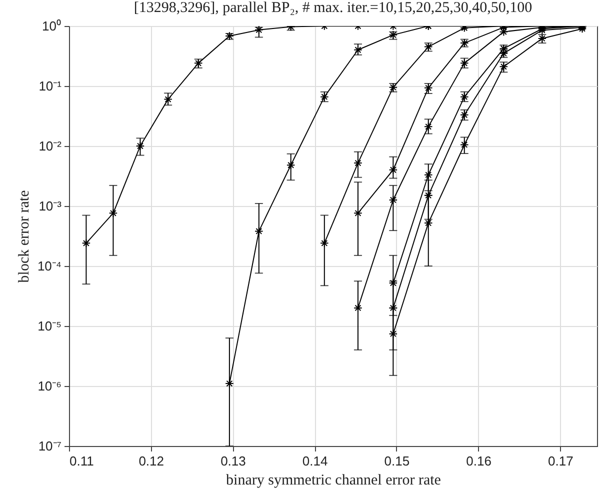 The image size is (600, 498). Describe the element at coordinates (397, 461) in the screenshot. I see `x-tick-label: 0.15` at that location.